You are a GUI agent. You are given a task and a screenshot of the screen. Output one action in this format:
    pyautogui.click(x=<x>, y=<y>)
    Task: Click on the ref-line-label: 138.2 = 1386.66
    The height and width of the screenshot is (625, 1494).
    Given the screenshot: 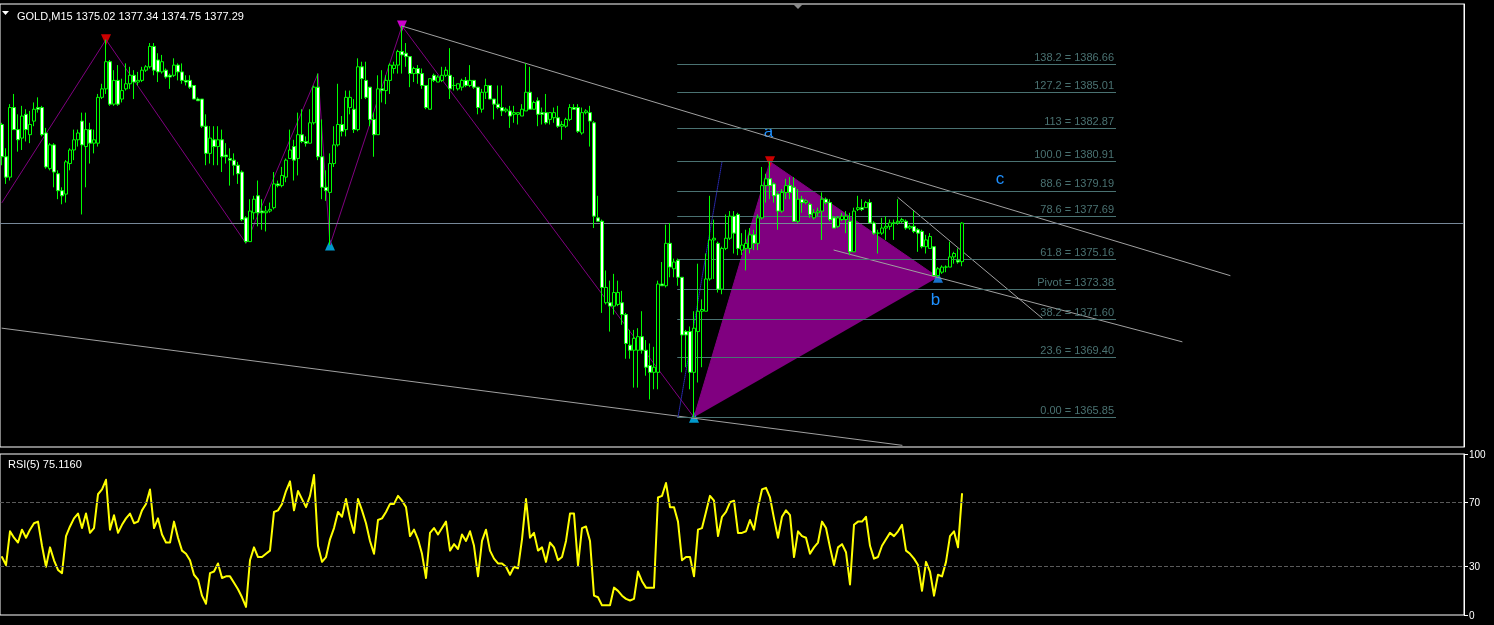 What is the action you would take?
    pyautogui.click(x=1074, y=56)
    